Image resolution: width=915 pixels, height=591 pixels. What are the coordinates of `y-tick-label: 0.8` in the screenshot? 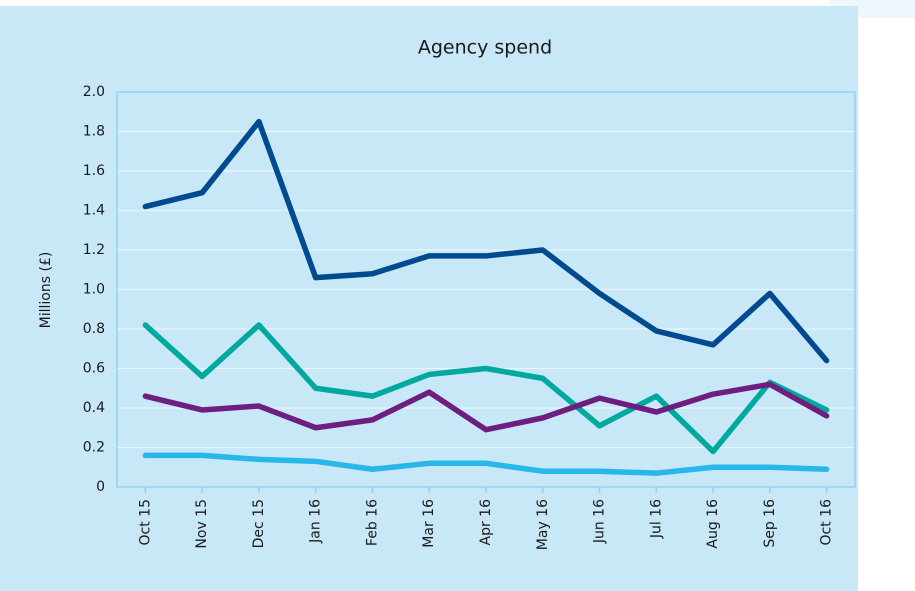 It's located at (94, 329).